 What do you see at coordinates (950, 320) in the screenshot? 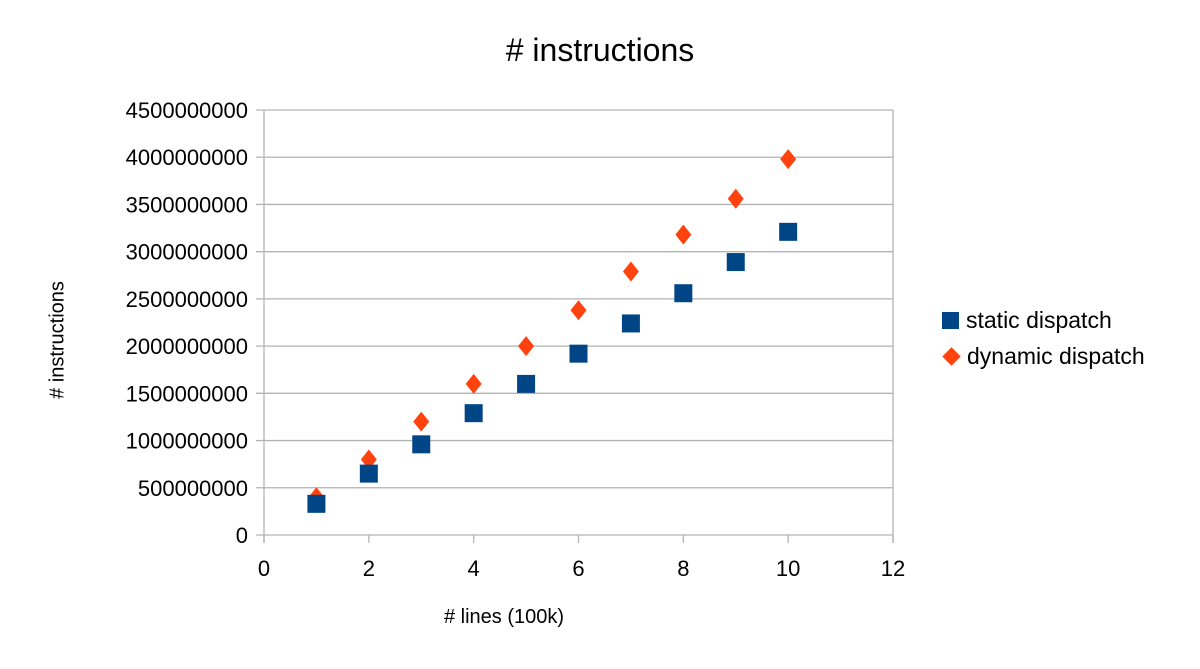
I see `square-marker-icon` at bounding box center [950, 320].